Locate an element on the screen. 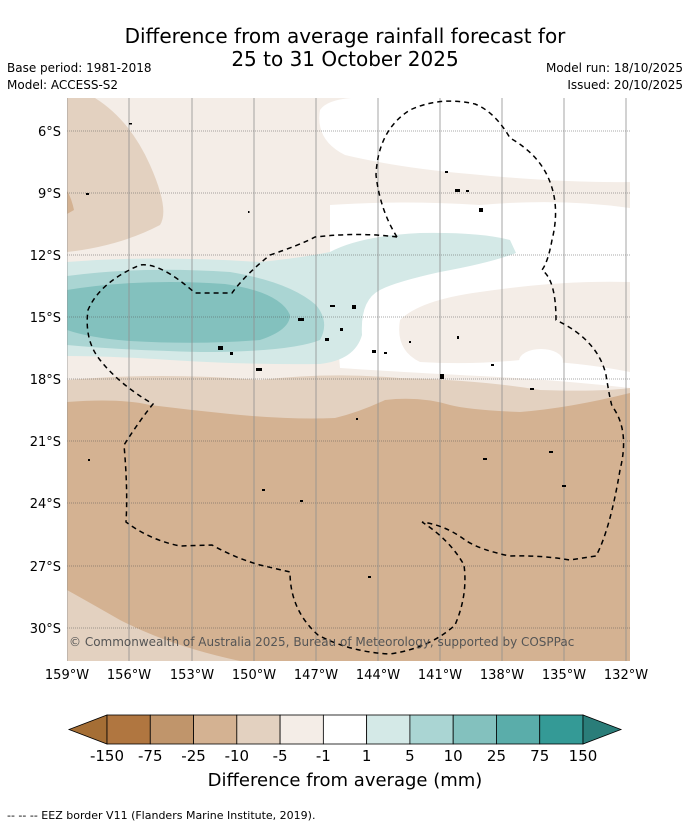 The image size is (690, 827). lat-label: 27°S is located at coordinates (45, 567).